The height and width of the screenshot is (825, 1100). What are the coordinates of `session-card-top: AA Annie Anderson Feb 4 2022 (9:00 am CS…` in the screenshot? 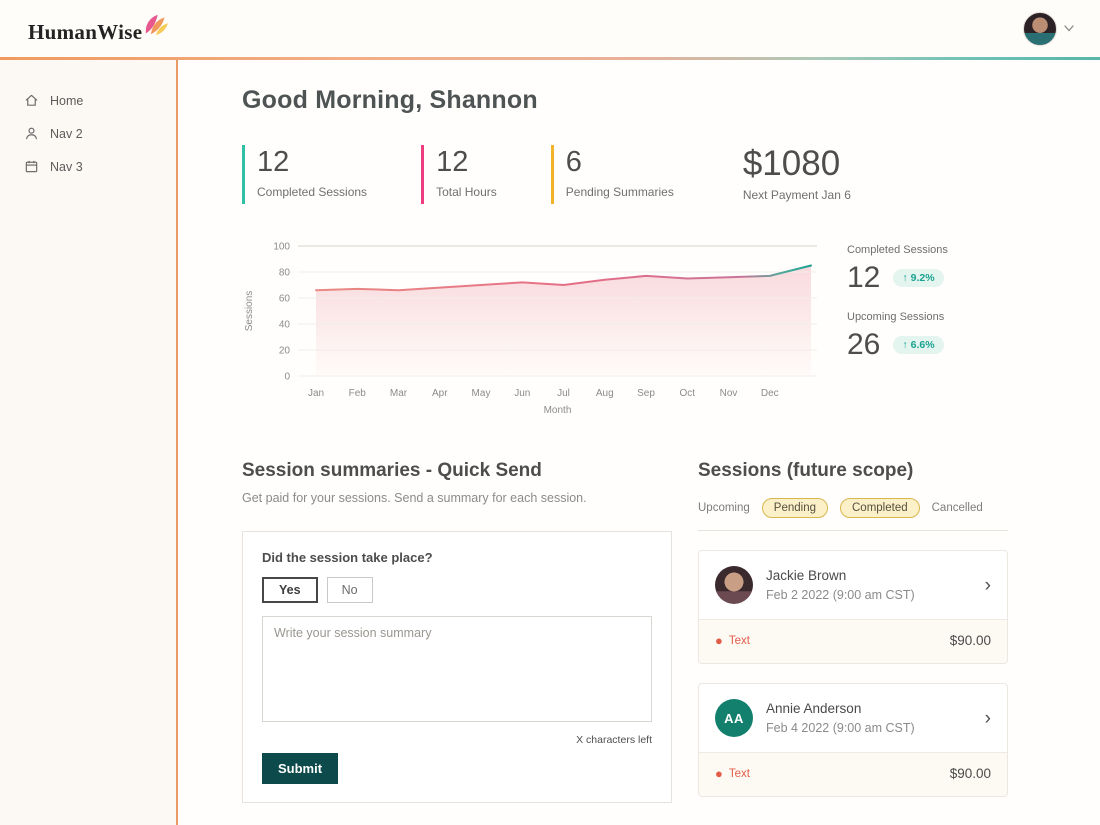 It's located at (853, 718).